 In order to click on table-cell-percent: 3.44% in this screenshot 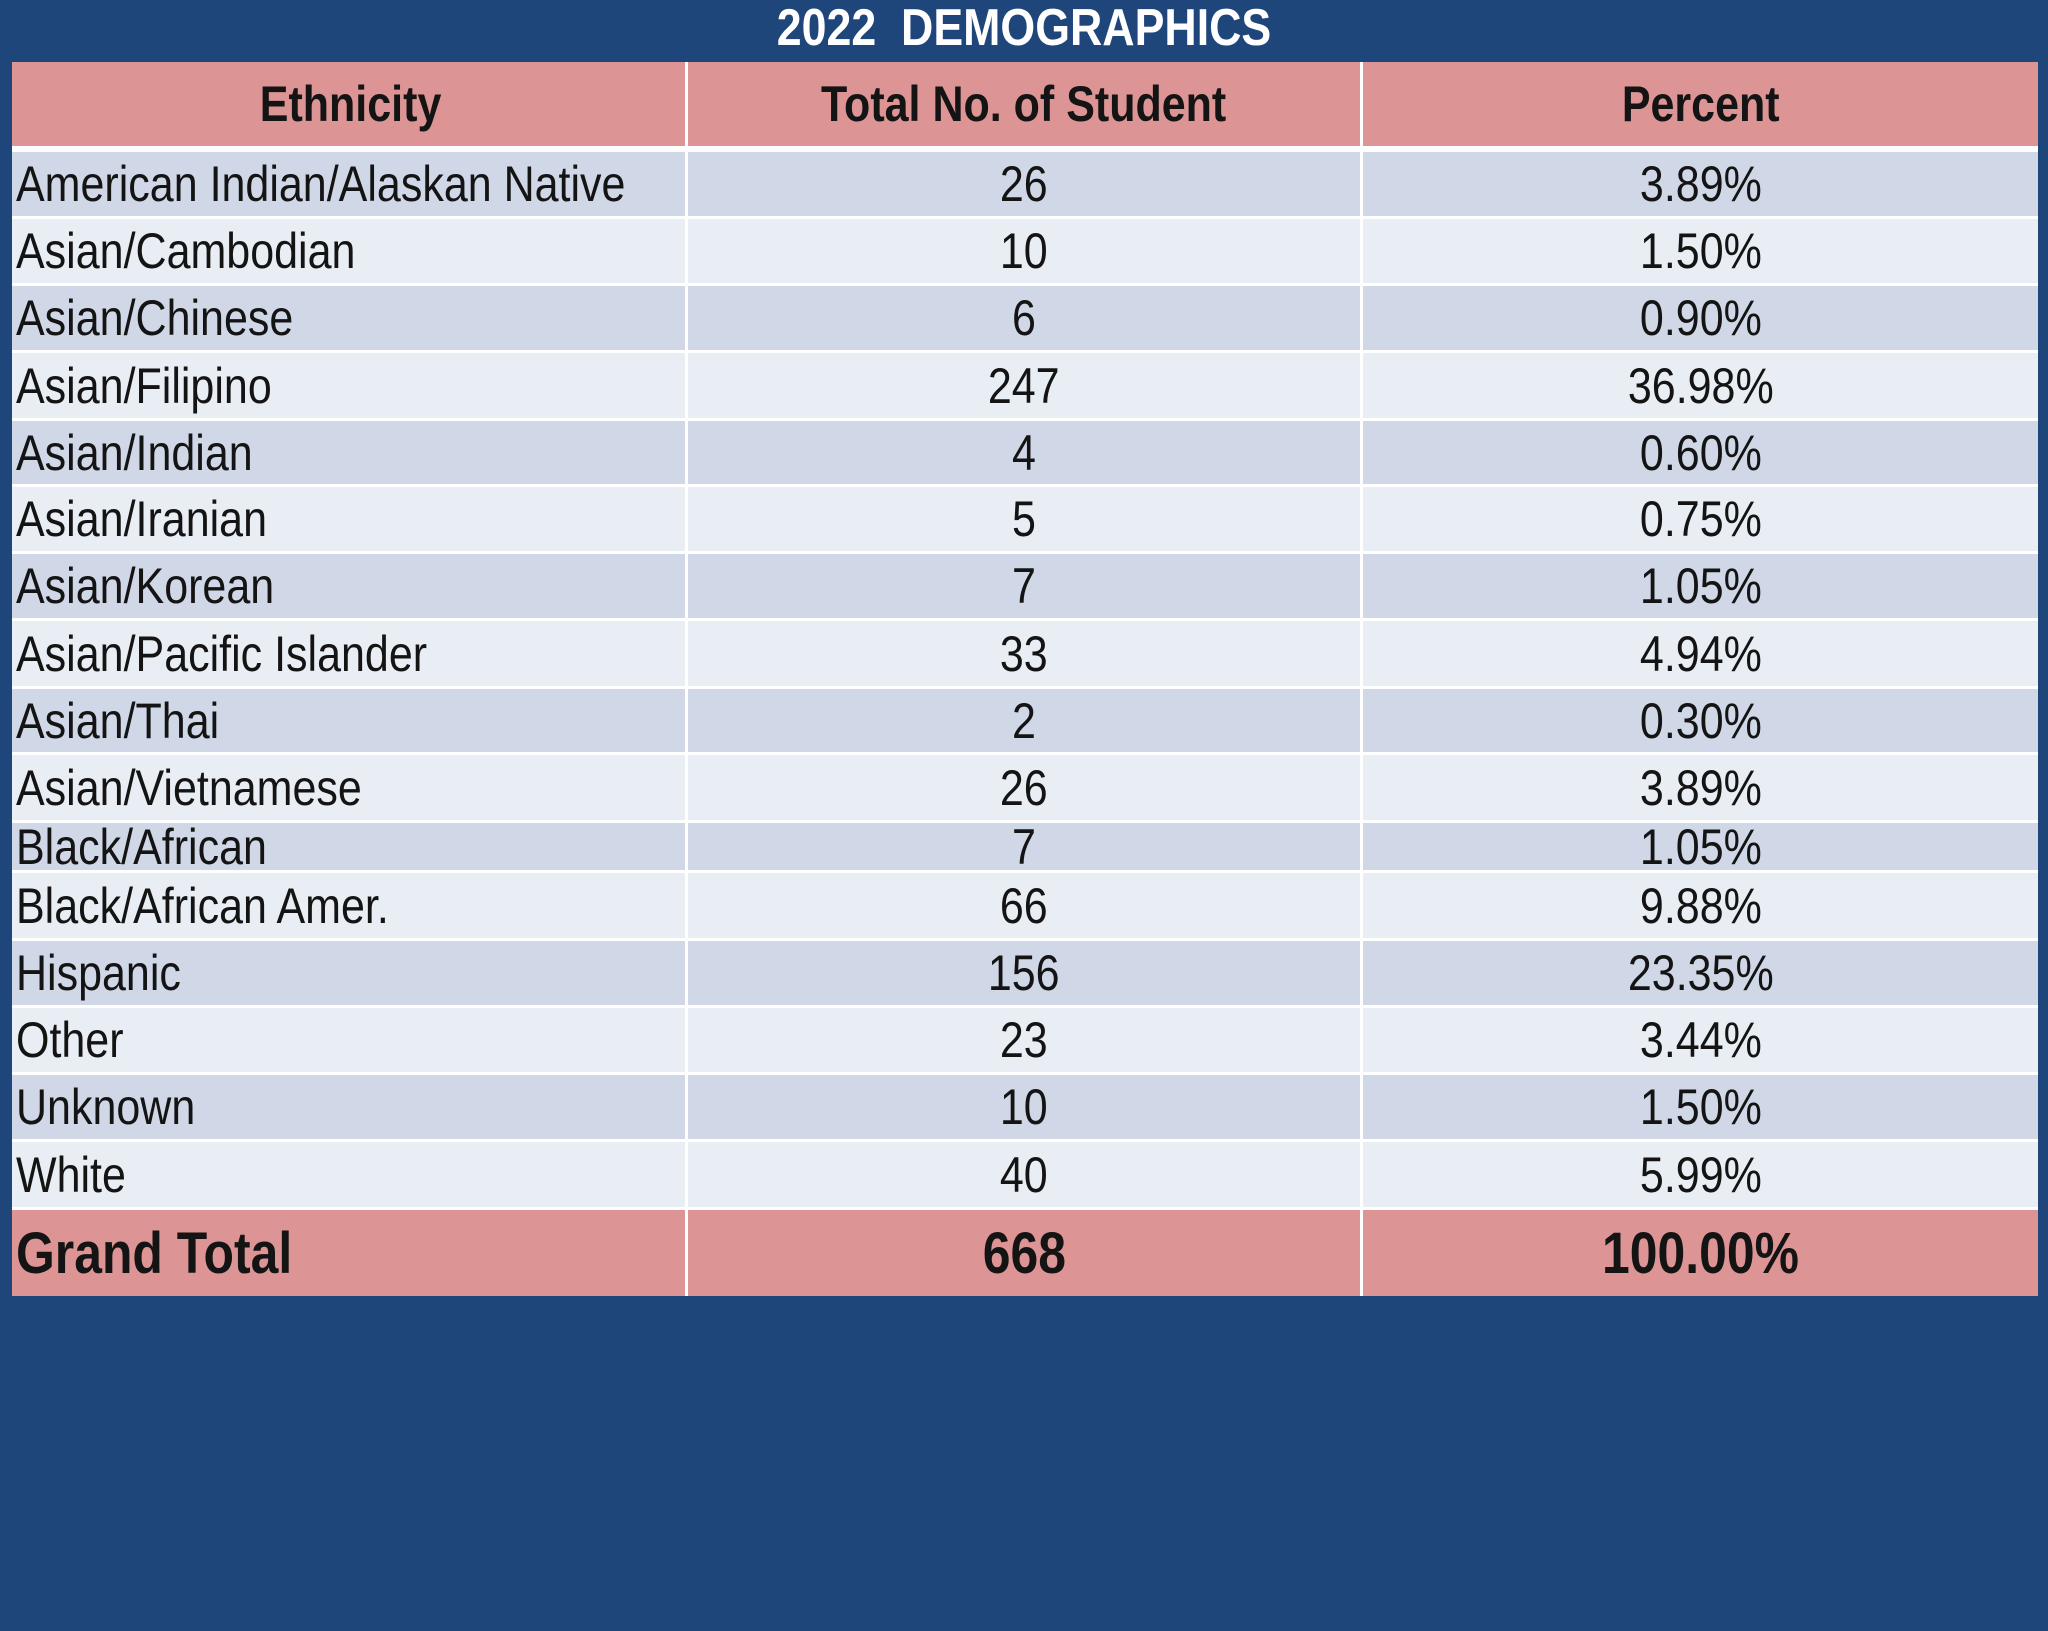, I will do `click(1700, 1041)`.